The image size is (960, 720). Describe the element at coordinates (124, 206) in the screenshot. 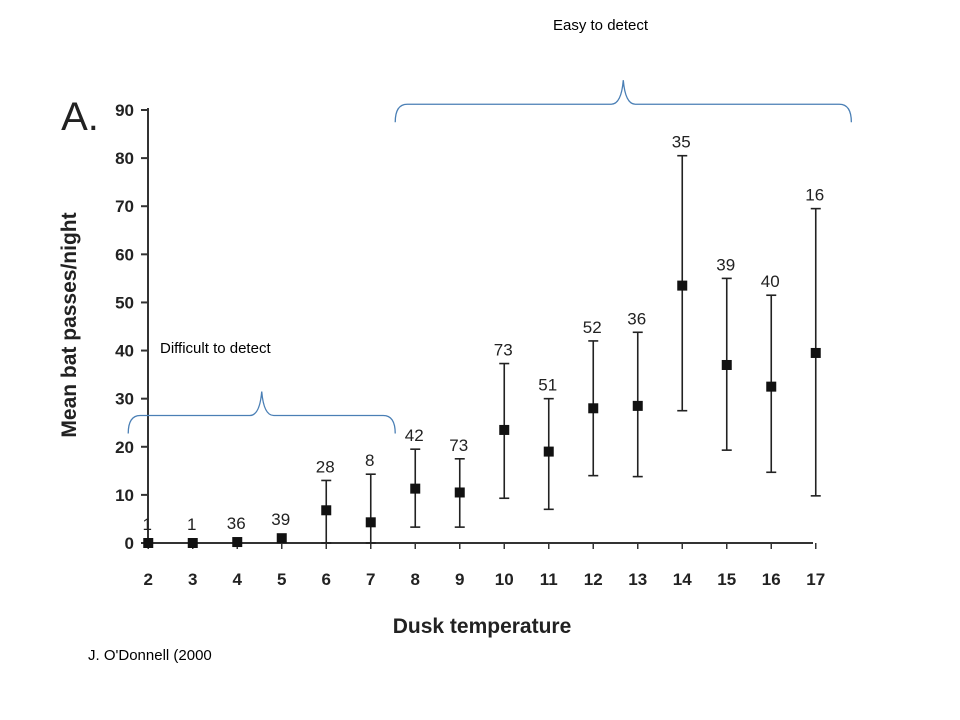

I see `y-tick-label: 70` at that location.